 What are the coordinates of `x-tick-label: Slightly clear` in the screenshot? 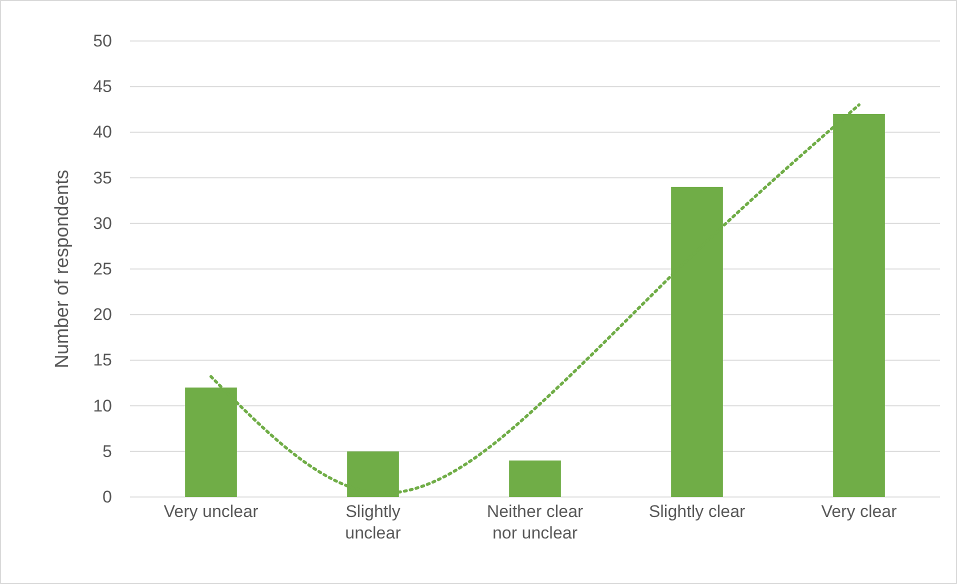 It's located at (697, 511).